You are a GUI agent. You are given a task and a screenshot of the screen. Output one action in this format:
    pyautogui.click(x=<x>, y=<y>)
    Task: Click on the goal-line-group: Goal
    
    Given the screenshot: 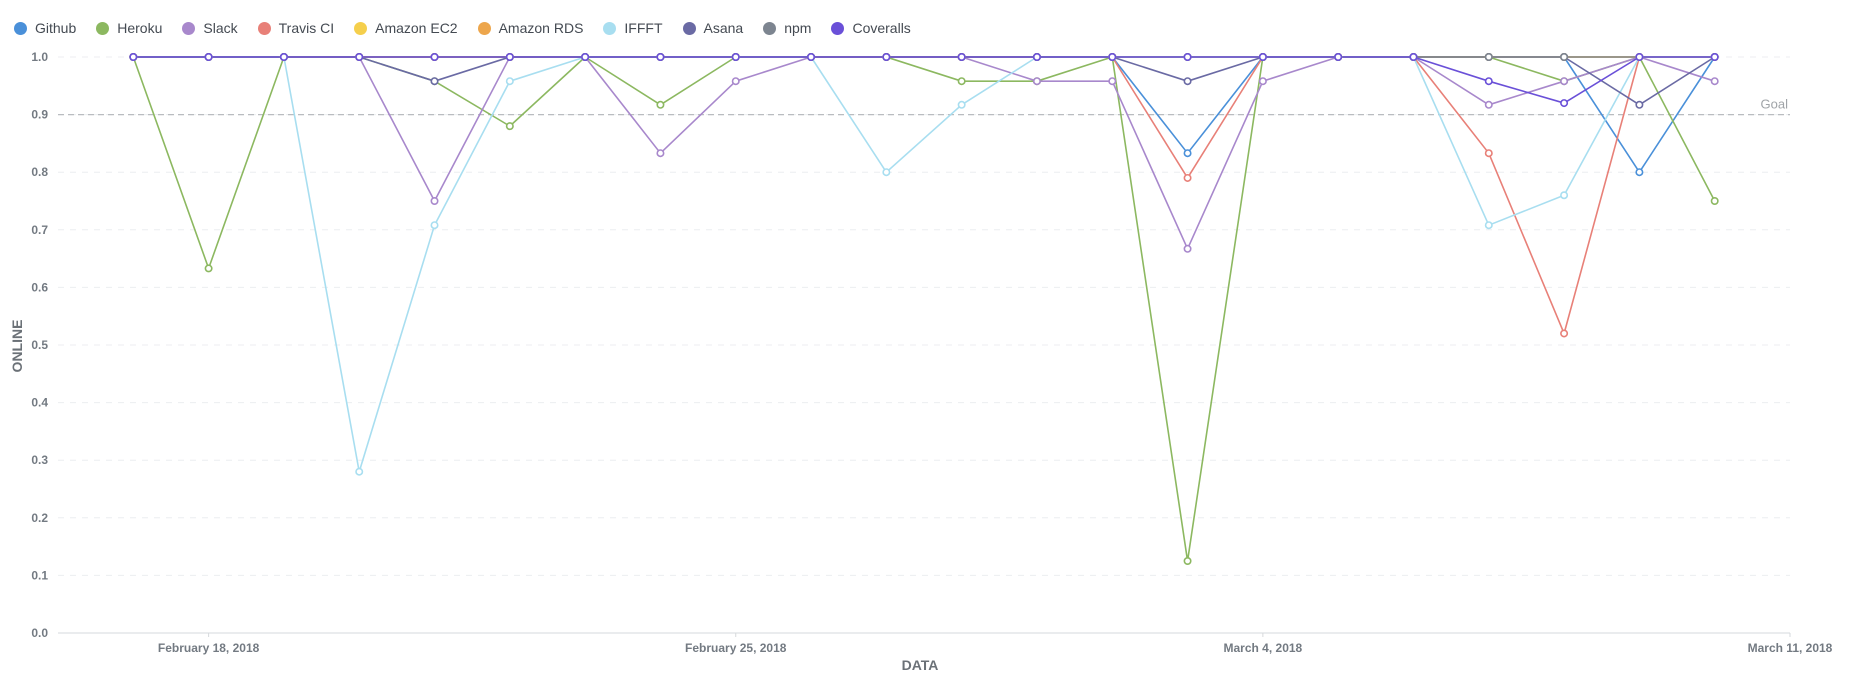 What is the action you would take?
    pyautogui.click(x=924, y=106)
    